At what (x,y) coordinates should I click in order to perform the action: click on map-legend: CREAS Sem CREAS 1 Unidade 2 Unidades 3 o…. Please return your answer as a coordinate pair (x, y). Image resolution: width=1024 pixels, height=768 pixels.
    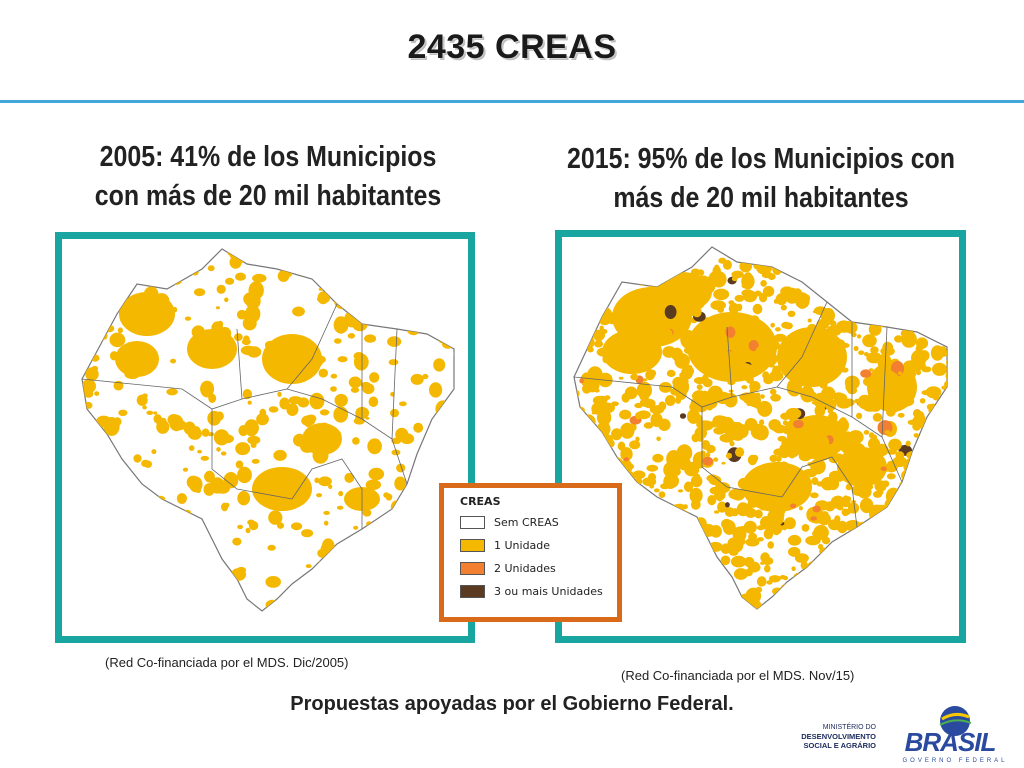
    Looking at the image, I should click on (530, 552).